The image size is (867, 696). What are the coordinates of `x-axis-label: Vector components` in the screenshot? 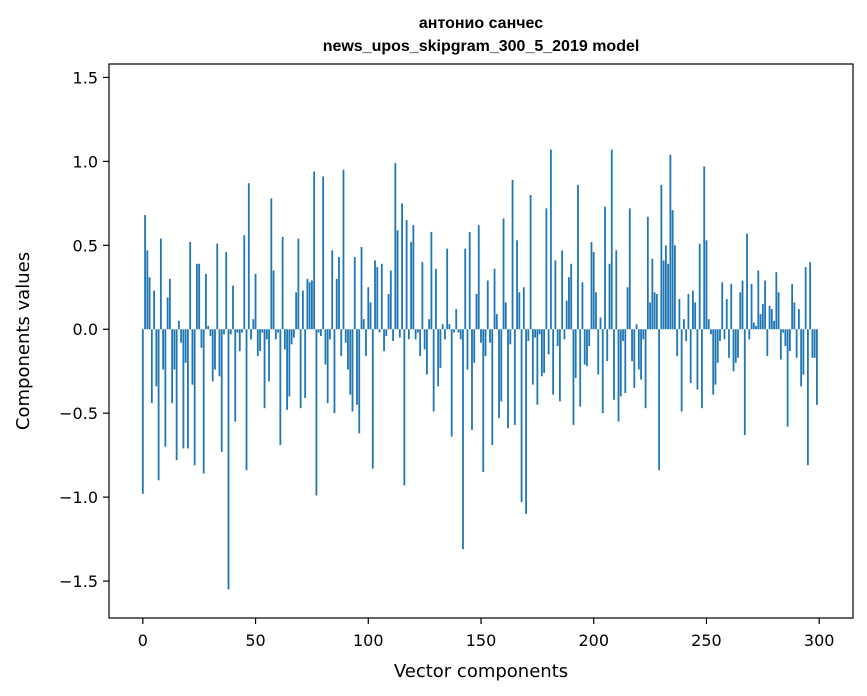 It's located at (481, 671).